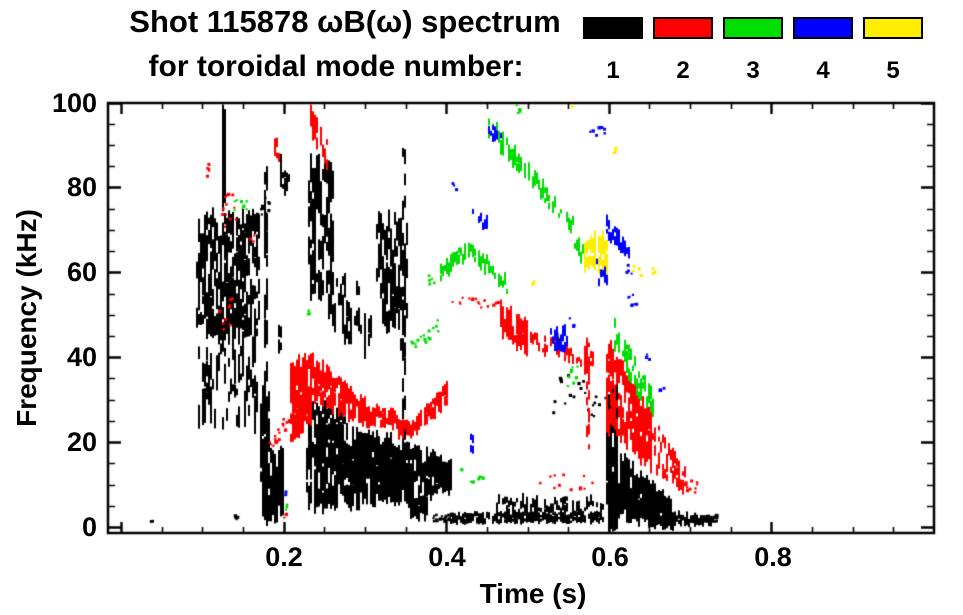  What do you see at coordinates (773, 557) in the screenshot?
I see `x-tick-label-0.8: 0.8` at bounding box center [773, 557].